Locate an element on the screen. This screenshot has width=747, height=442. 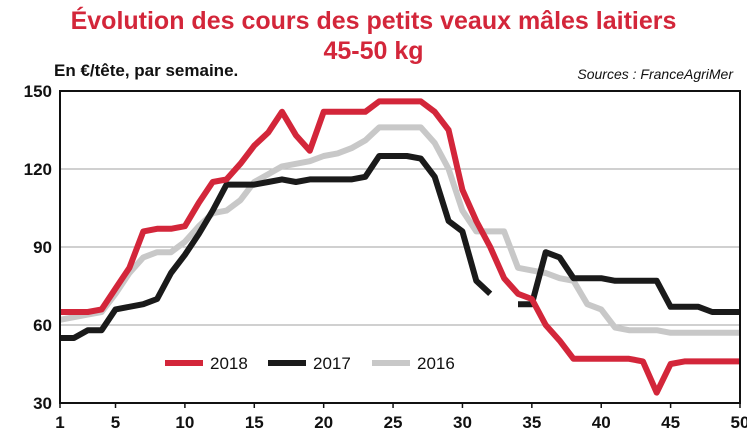
x-tick-label: 25 is located at coordinates (393, 422).